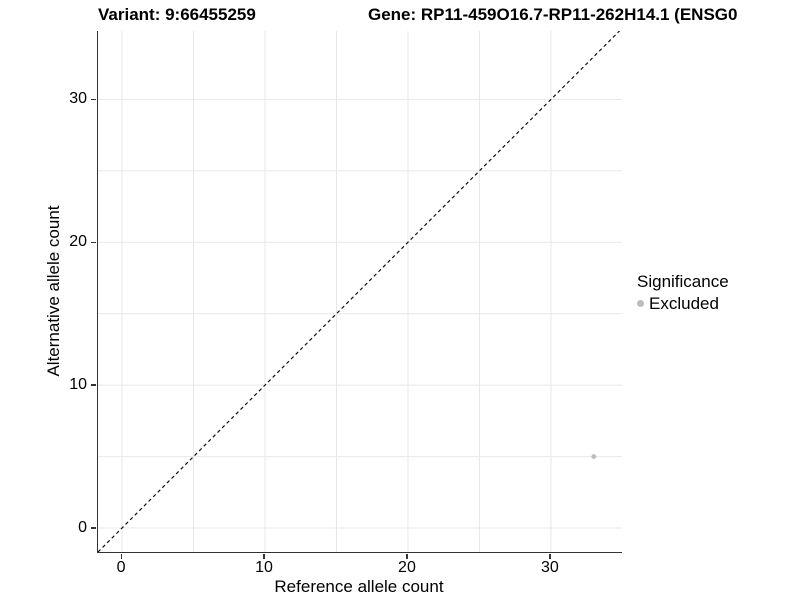 This screenshot has width=800, height=600. I want to click on legend-key-dot-icon, so click(640, 303).